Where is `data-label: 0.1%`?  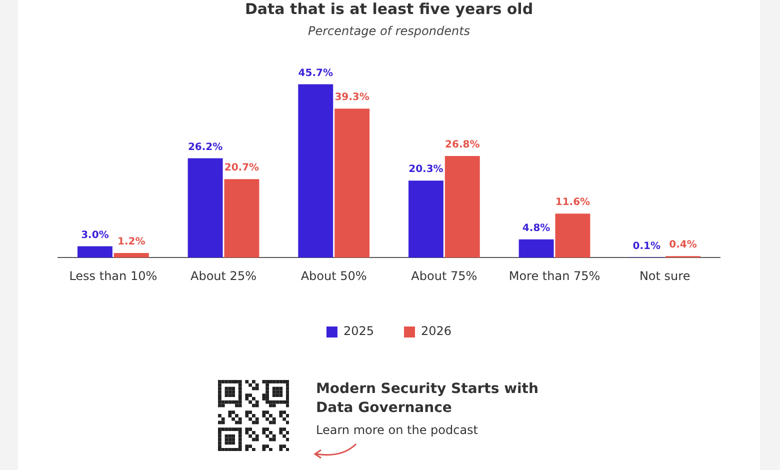
data-label: 0.1% is located at coordinates (646, 246).